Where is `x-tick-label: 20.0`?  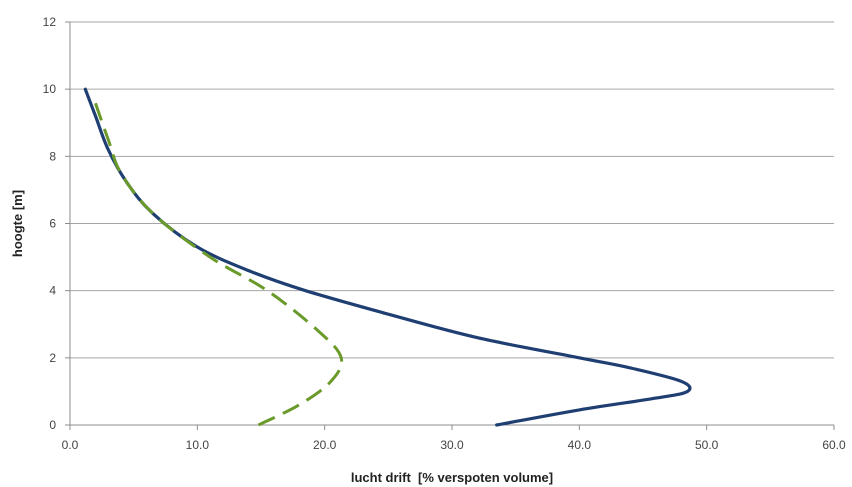 x-tick-label: 20.0 is located at coordinates (325, 445).